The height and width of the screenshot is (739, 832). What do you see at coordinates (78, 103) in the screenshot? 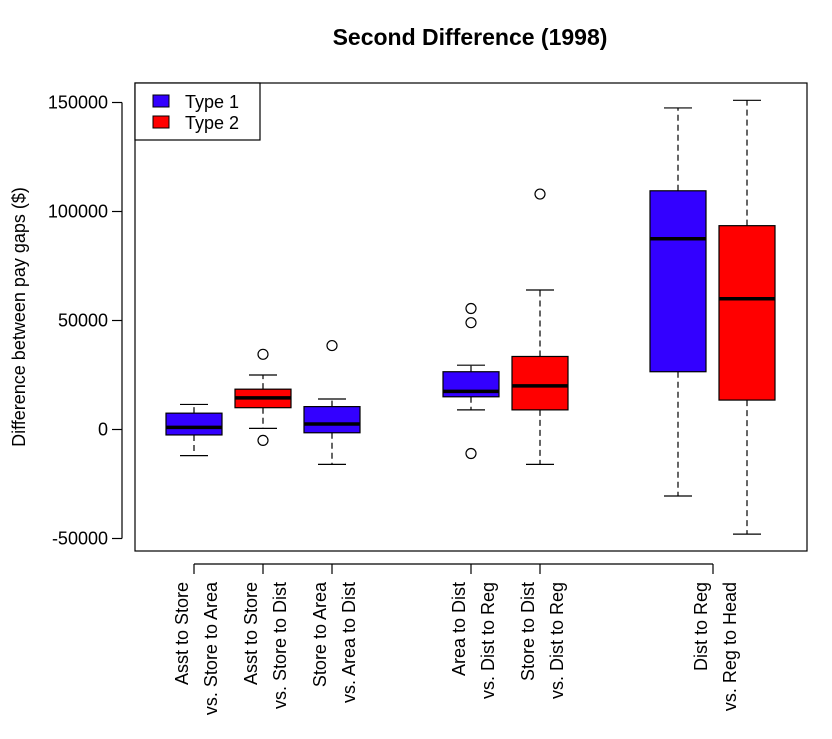
I see `y-tick-label: 150000` at bounding box center [78, 103].